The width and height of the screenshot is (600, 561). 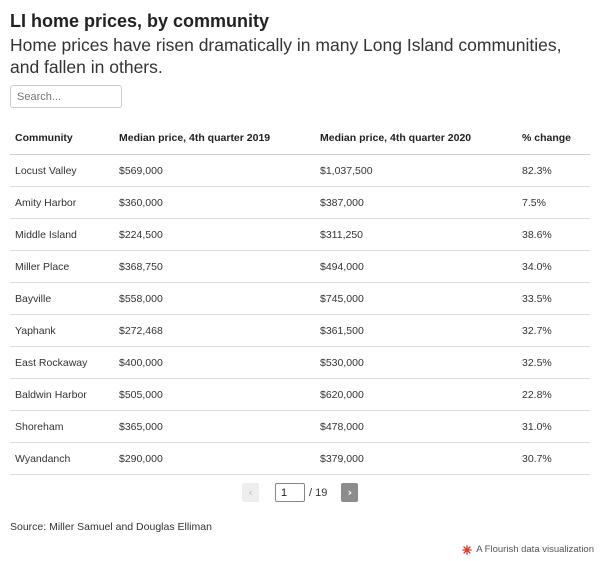 I want to click on cell-community: East Rockaway, so click(x=62, y=362).